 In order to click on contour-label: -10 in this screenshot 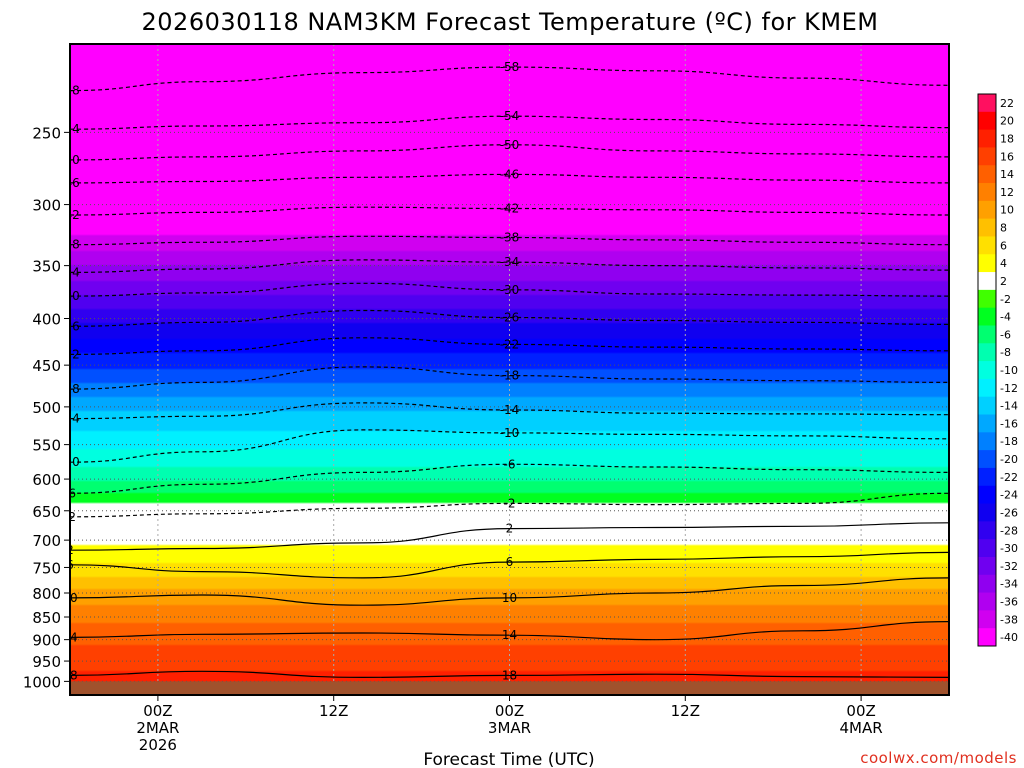, I will do `click(70, 462)`.